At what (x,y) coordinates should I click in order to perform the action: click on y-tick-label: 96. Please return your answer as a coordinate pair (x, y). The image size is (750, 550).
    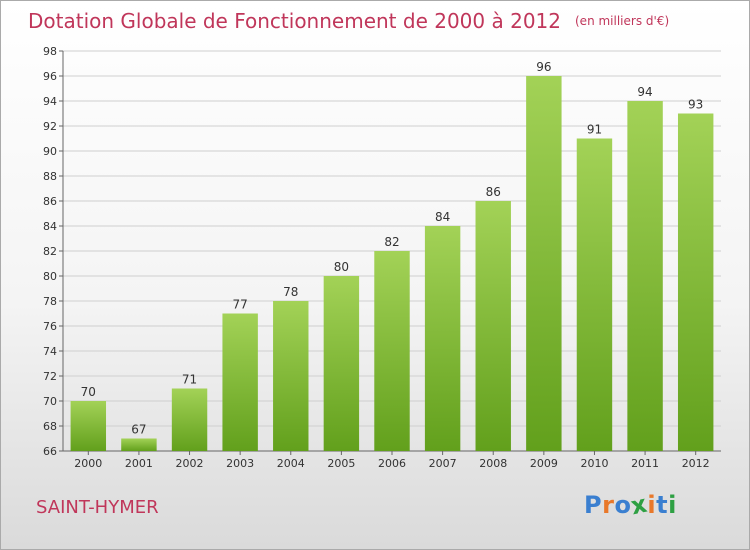
    Looking at the image, I should click on (50, 76).